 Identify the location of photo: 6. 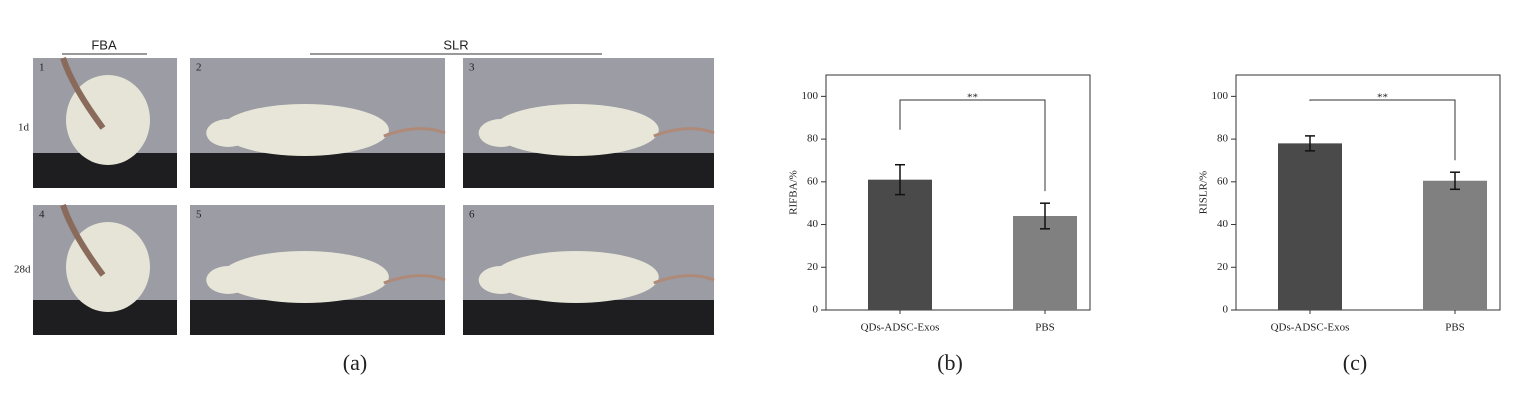
(589, 270).